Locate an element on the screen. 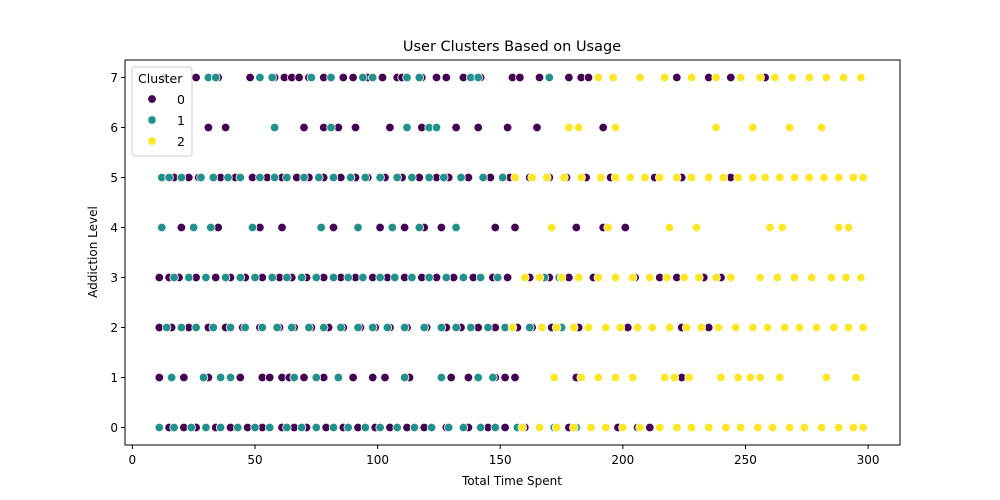 This screenshot has height=500, width=1000. x-tick-label: 200 is located at coordinates (622, 460).